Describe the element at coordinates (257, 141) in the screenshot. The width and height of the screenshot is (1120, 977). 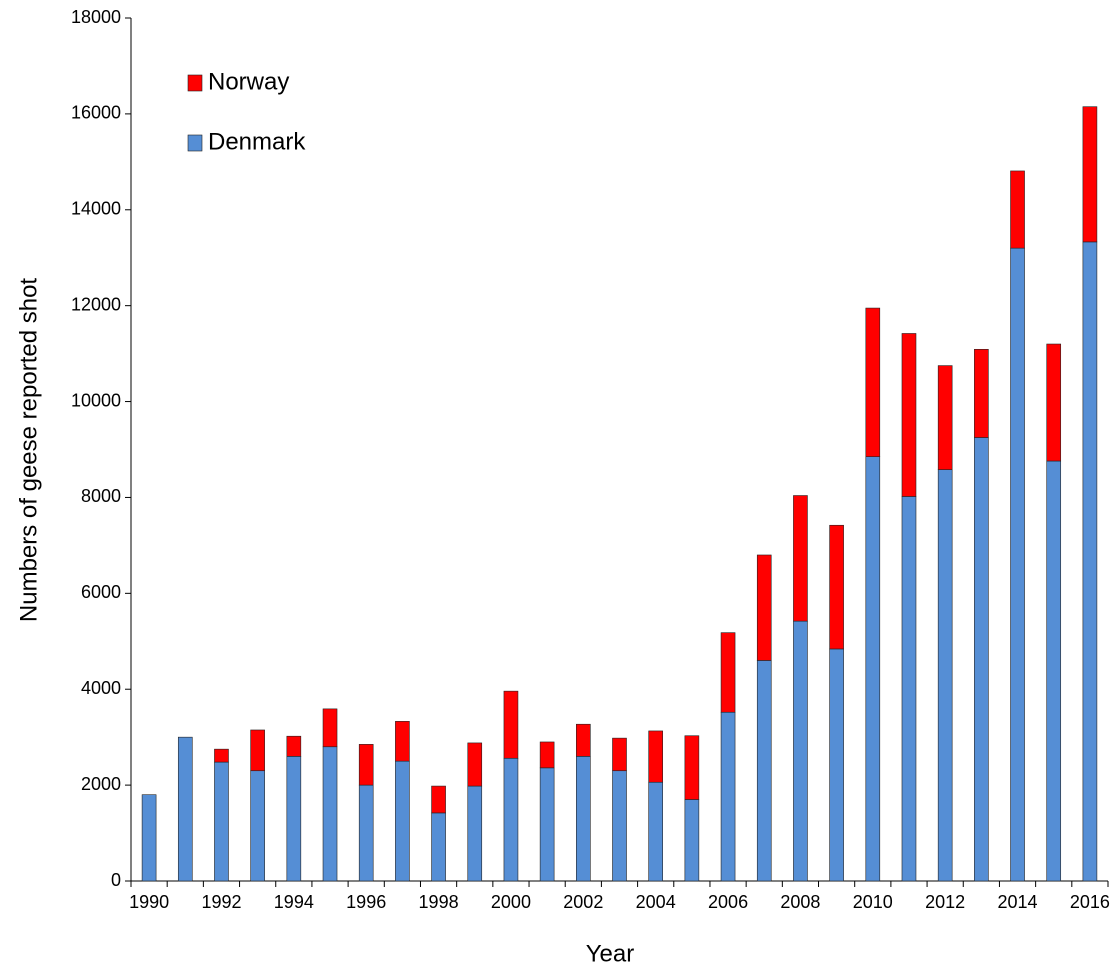
I see `legend-label: Denmark` at that location.